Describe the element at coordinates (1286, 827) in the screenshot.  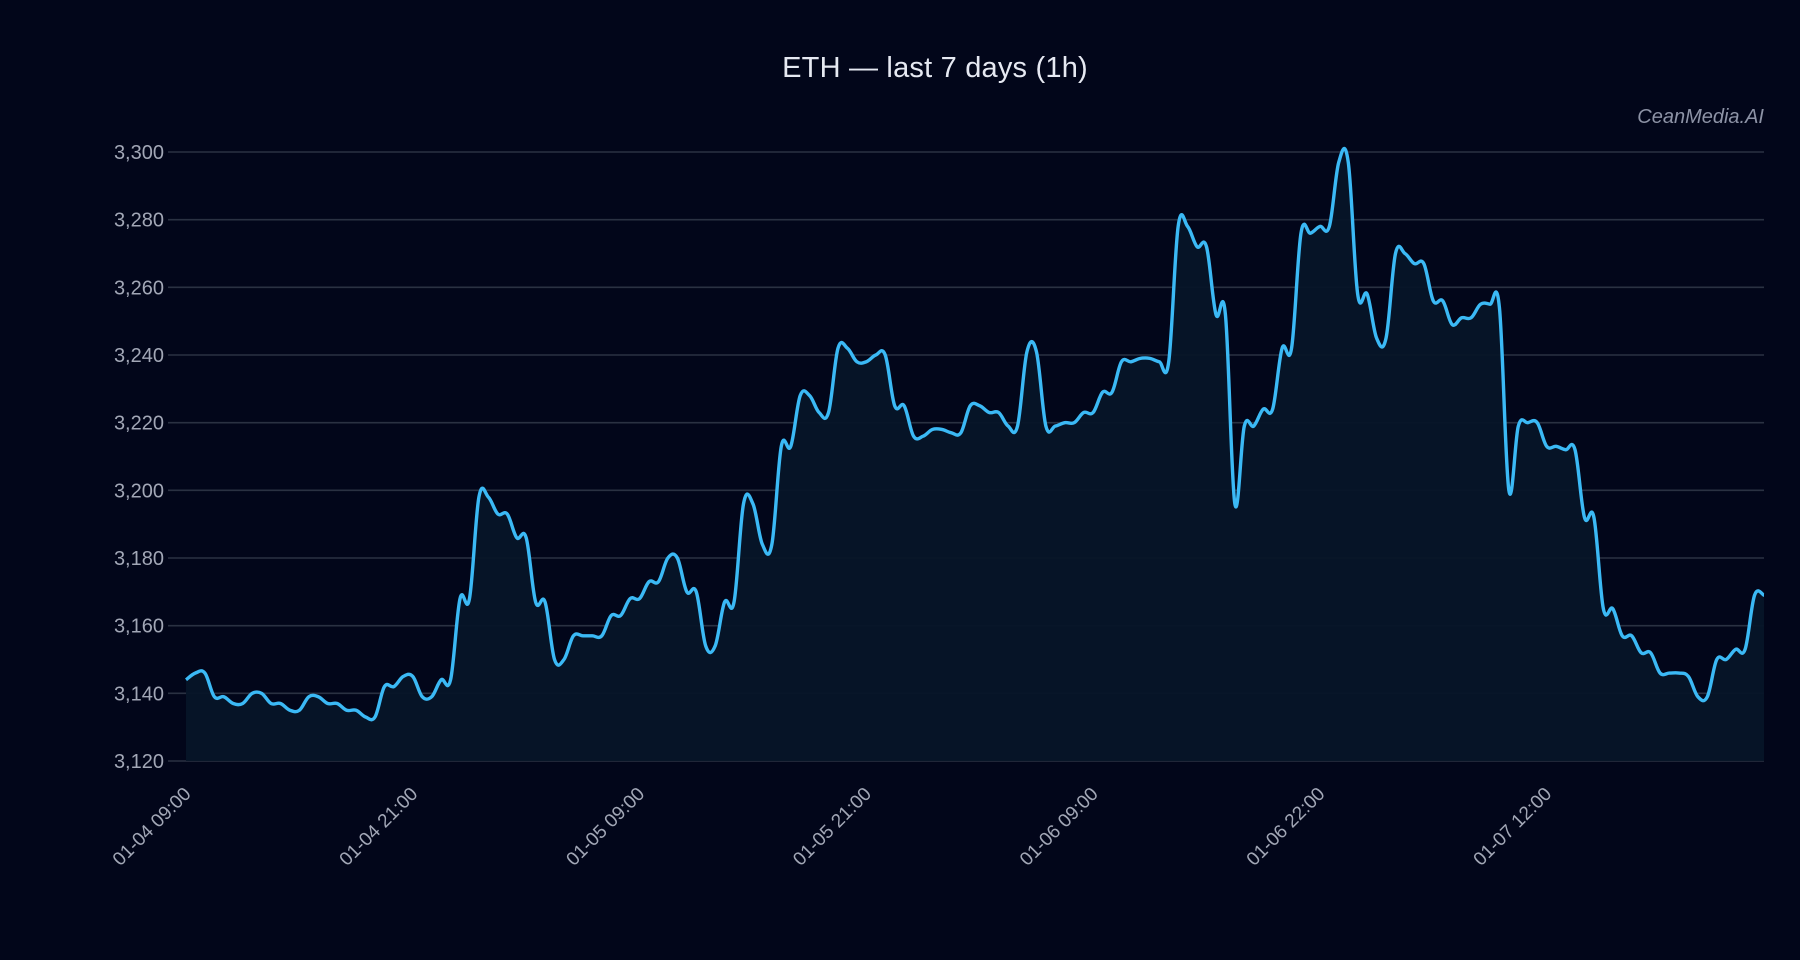
I see `x-tick-label: 01-06 22:00` at that location.